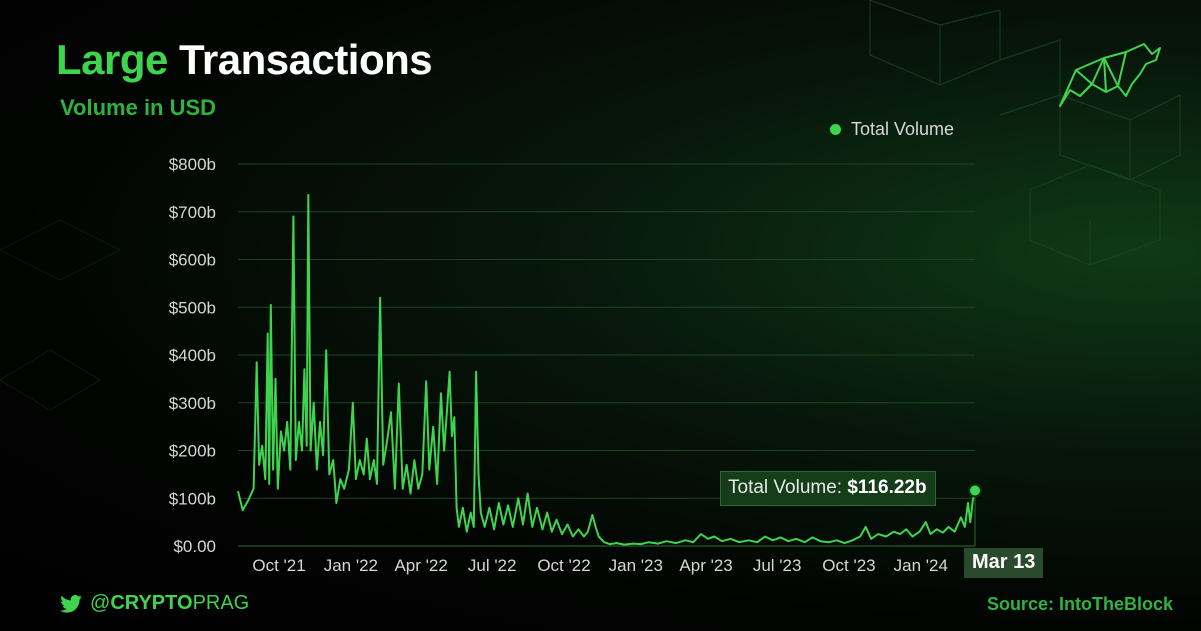 This screenshot has width=1201, height=631. I want to click on highlight-point, so click(975, 490).